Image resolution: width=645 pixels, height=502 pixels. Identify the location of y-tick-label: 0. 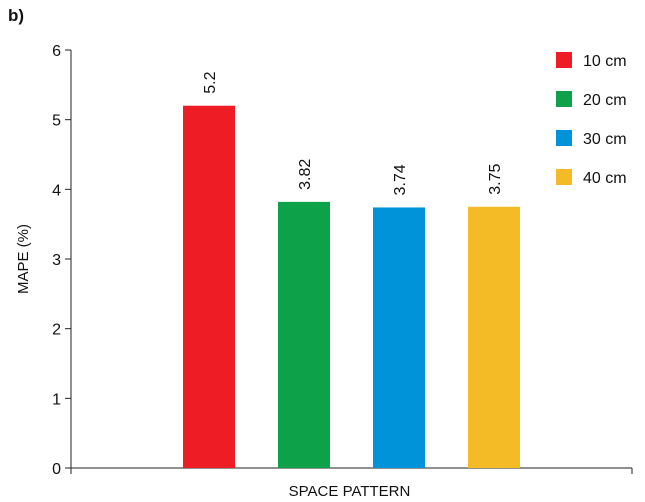
(56, 469).